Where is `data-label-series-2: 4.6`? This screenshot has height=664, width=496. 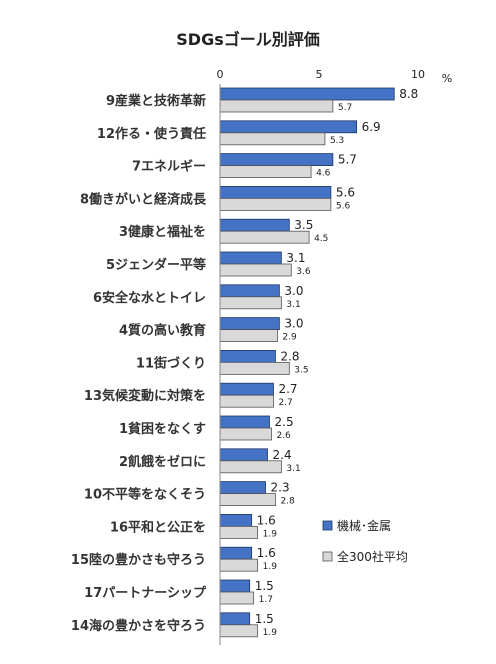 data-label-series-2: 4.6 is located at coordinates (323, 174).